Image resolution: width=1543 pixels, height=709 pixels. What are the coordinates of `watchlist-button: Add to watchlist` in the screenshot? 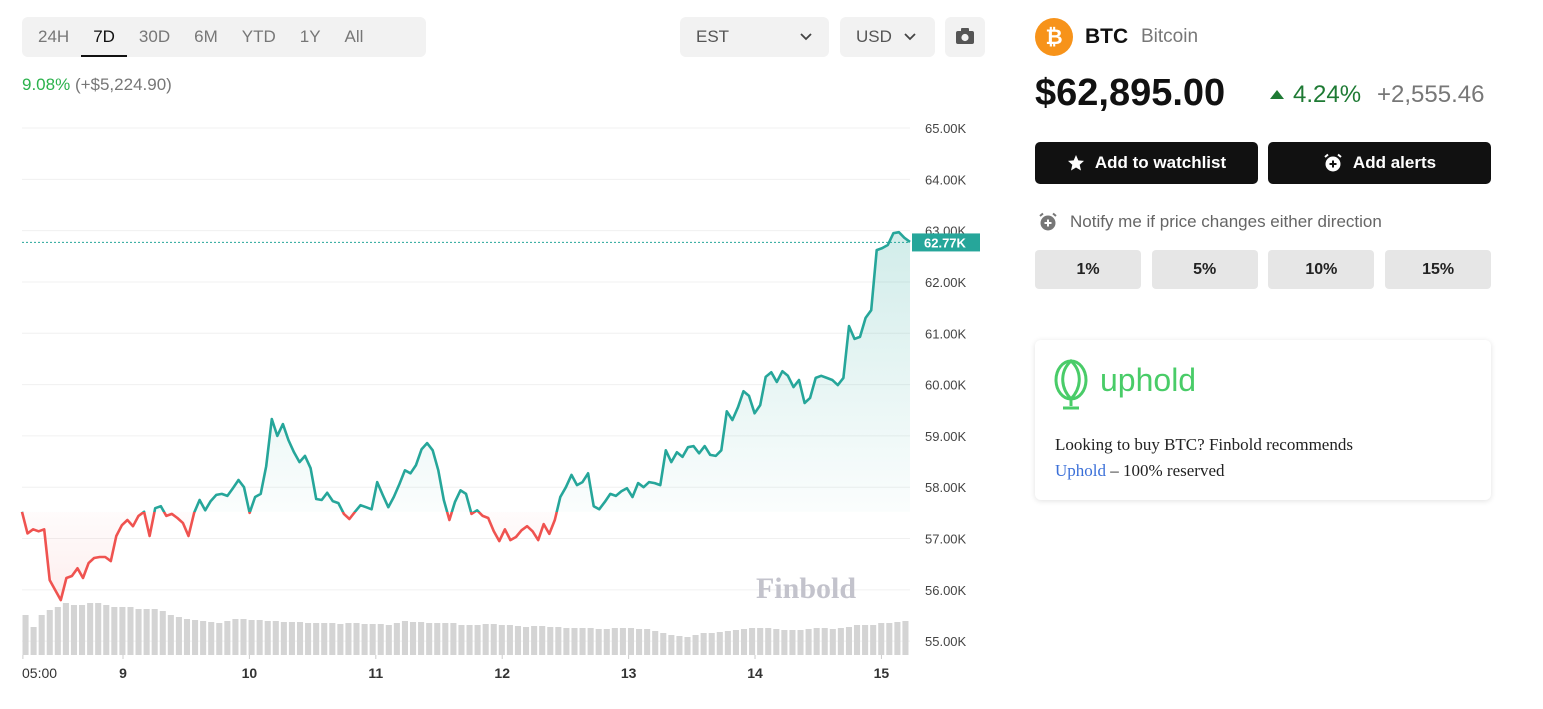 It's located at (1146, 163).